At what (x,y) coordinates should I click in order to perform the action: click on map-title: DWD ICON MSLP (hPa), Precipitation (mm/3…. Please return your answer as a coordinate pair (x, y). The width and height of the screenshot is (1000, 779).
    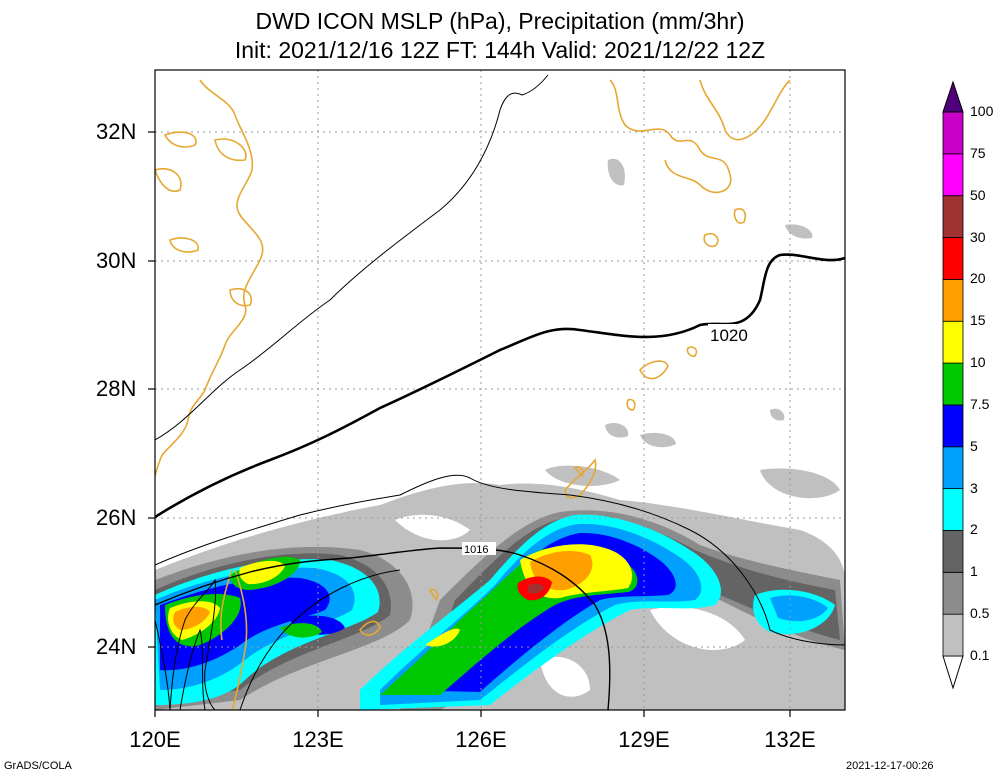
    Looking at the image, I should click on (500, 21).